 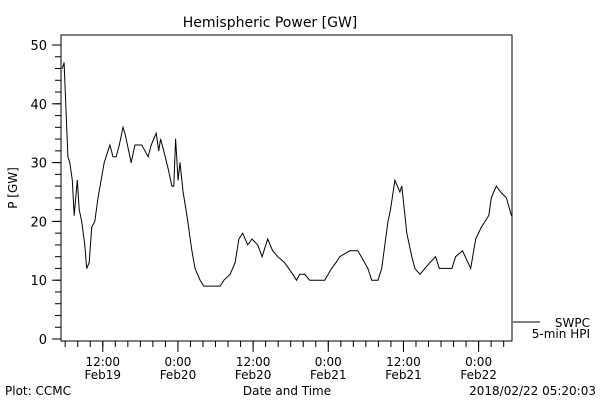 What do you see at coordinates (561, 334) in the screenshot?
I see `legend-label-hpi: 5-min HPI` at bounding box center [561, 334].